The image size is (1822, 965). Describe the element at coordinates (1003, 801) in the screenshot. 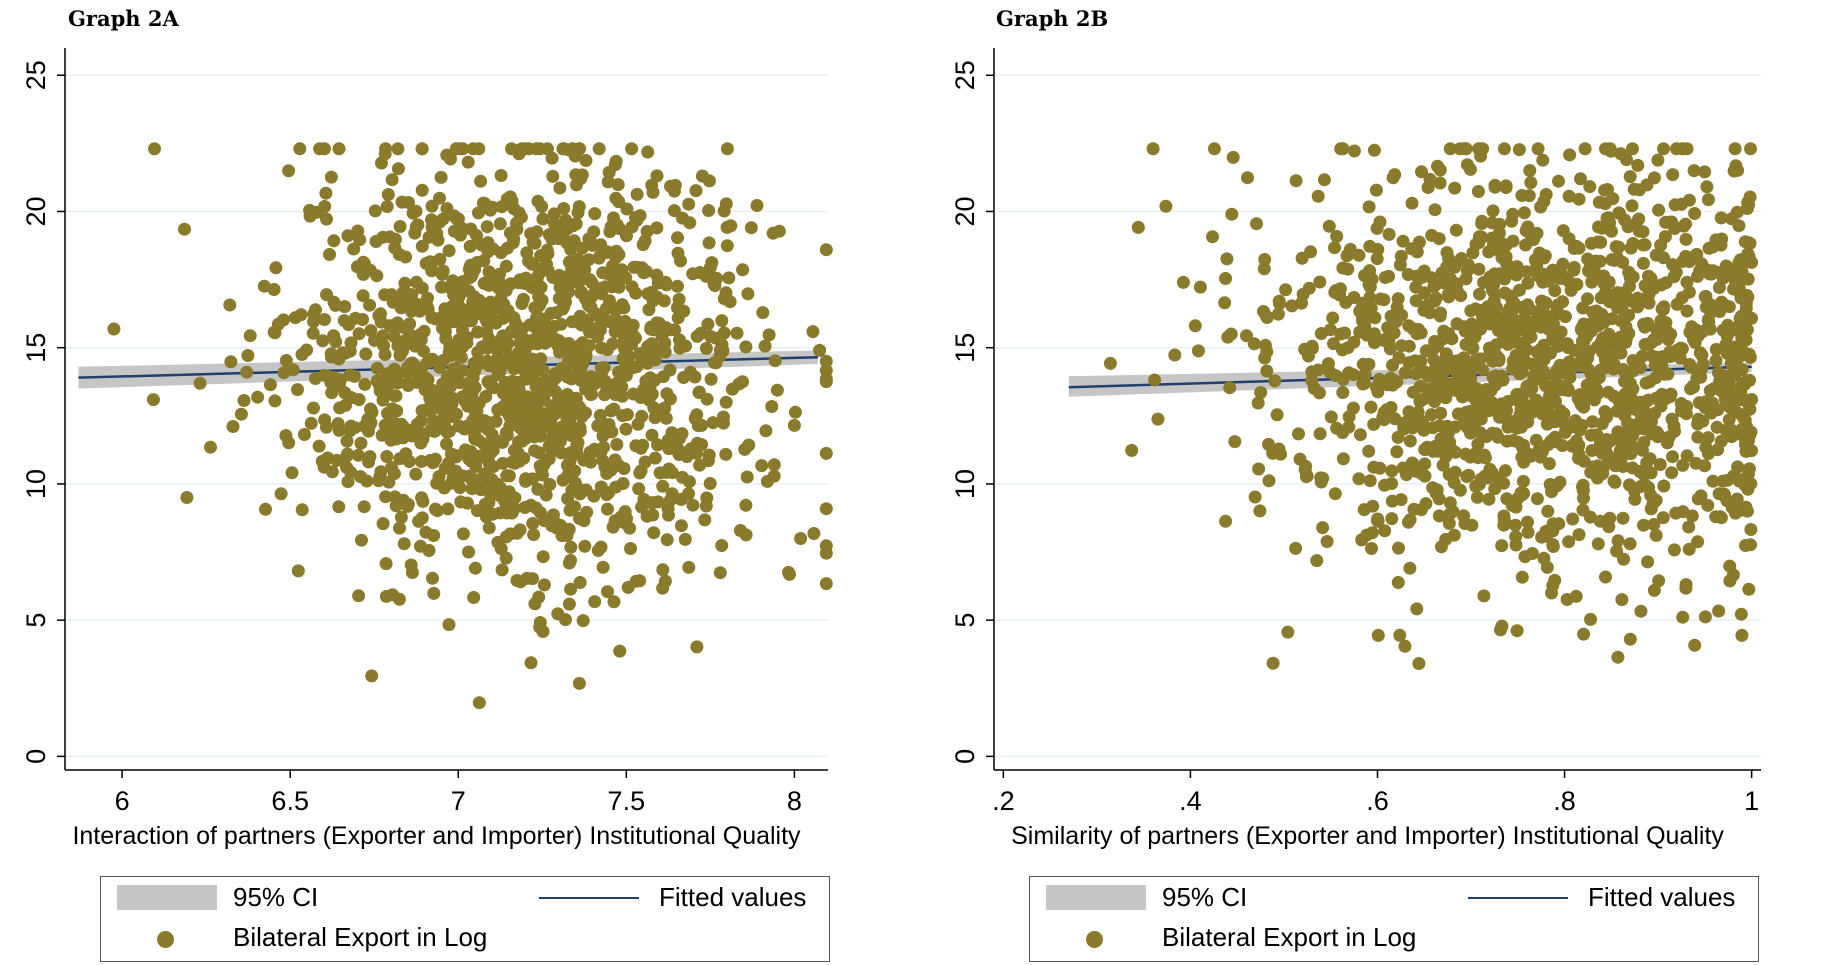

I see `x-tick-label: .2` at that location.